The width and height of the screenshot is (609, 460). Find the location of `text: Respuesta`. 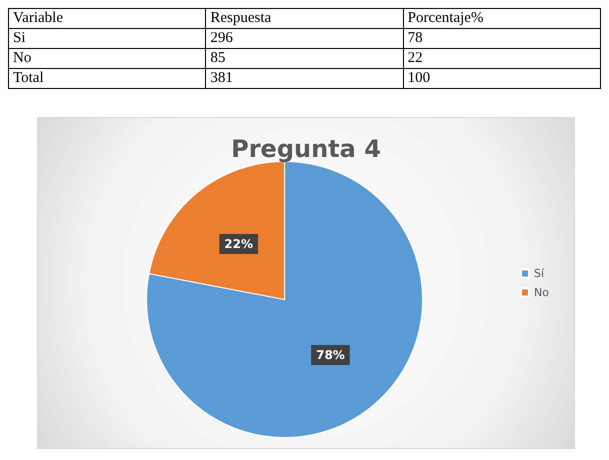

text: Respuesta is located at coordinates (305, 18).